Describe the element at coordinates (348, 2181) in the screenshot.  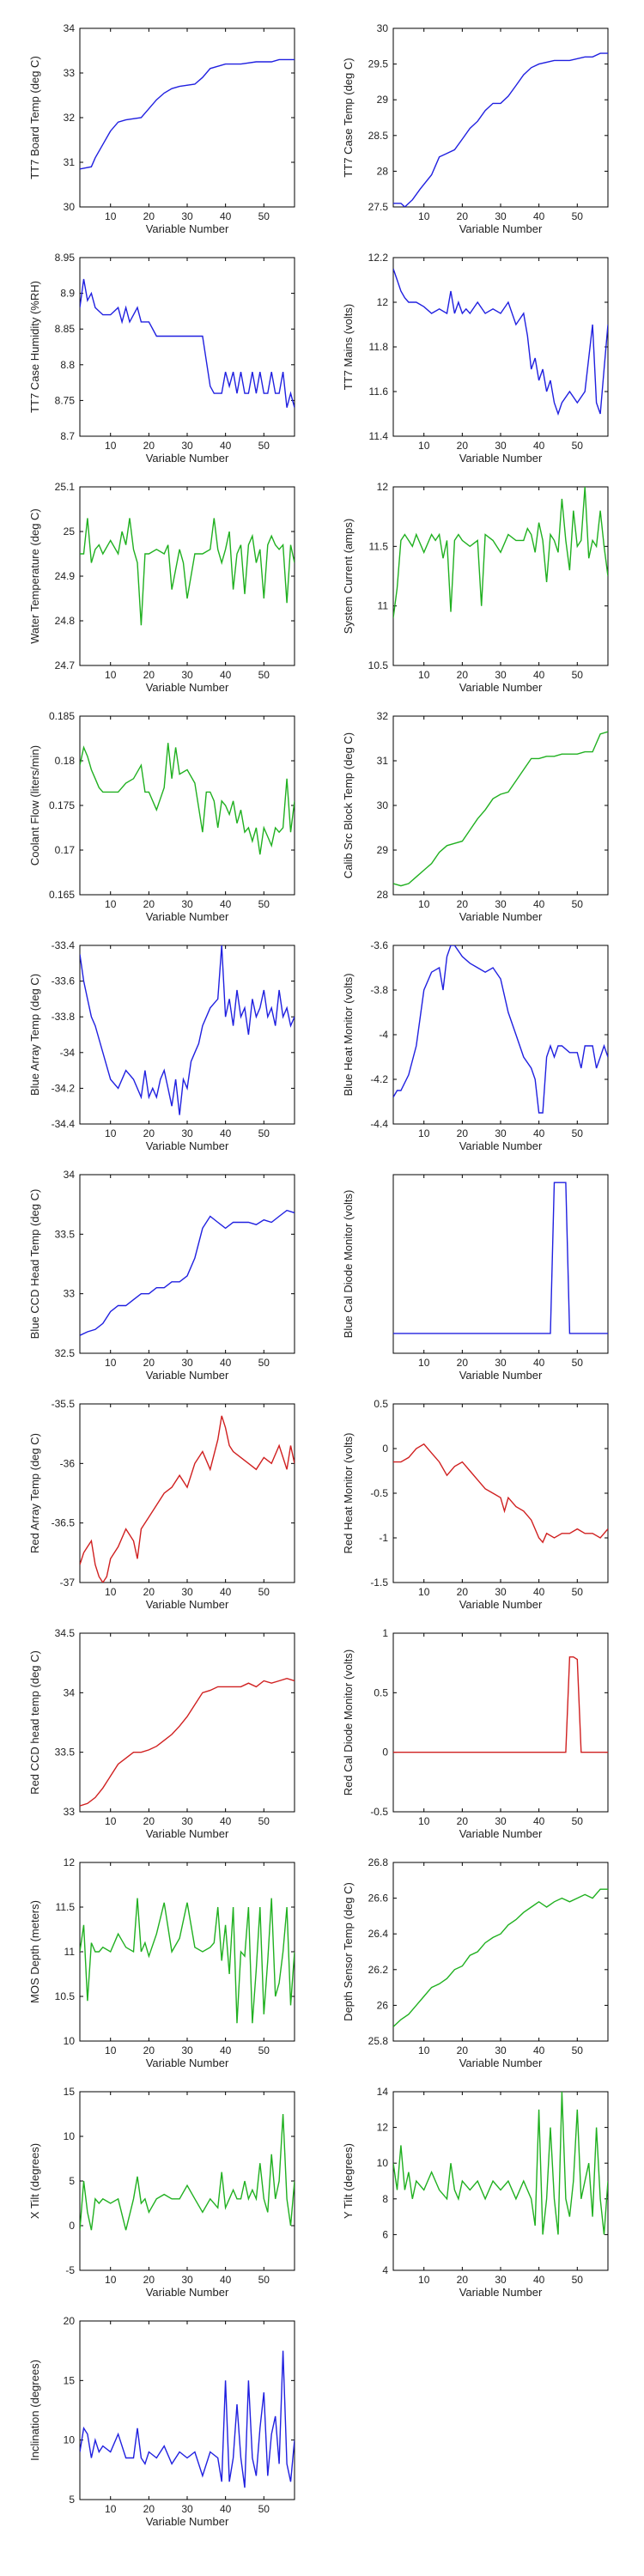
I see `y-axis-label: Y Tilt (degrees)` at that location.